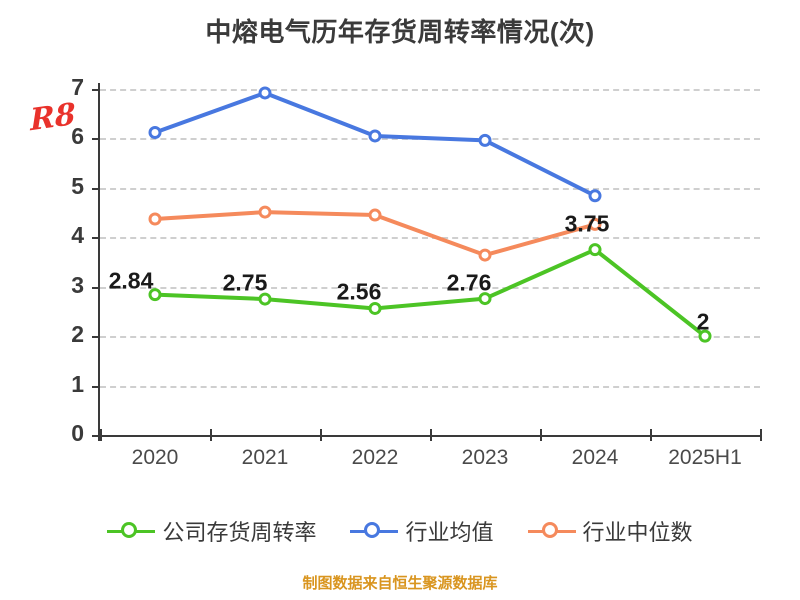 Image resolution: width=800 pixels, height=600 pixels. I want to click on y-axis-tick-label: 2, so click(77, 334).